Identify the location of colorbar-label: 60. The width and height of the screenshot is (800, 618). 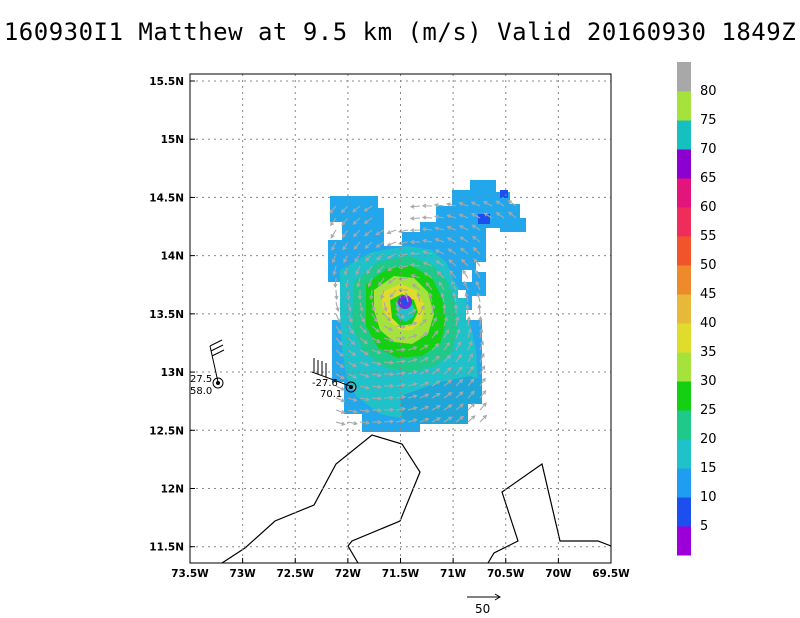
(708, 207).